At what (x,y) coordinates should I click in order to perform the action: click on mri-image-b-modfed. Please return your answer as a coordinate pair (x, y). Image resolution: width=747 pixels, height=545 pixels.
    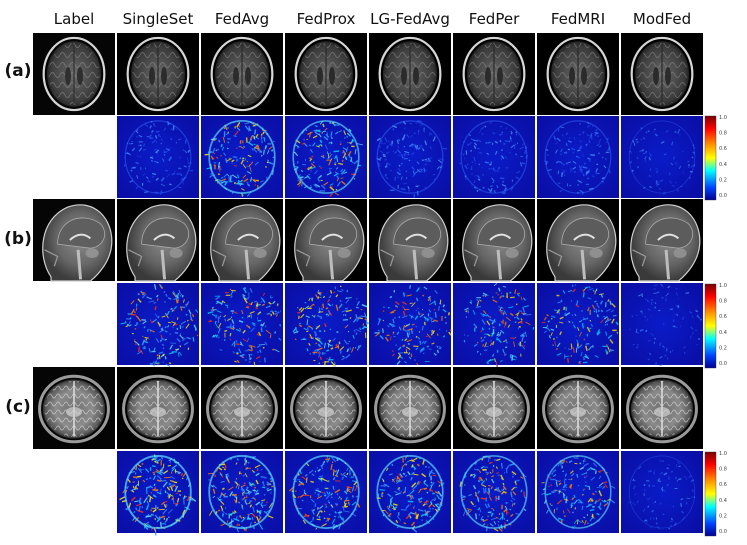
    Looking at the image, I should click on (662, 240).